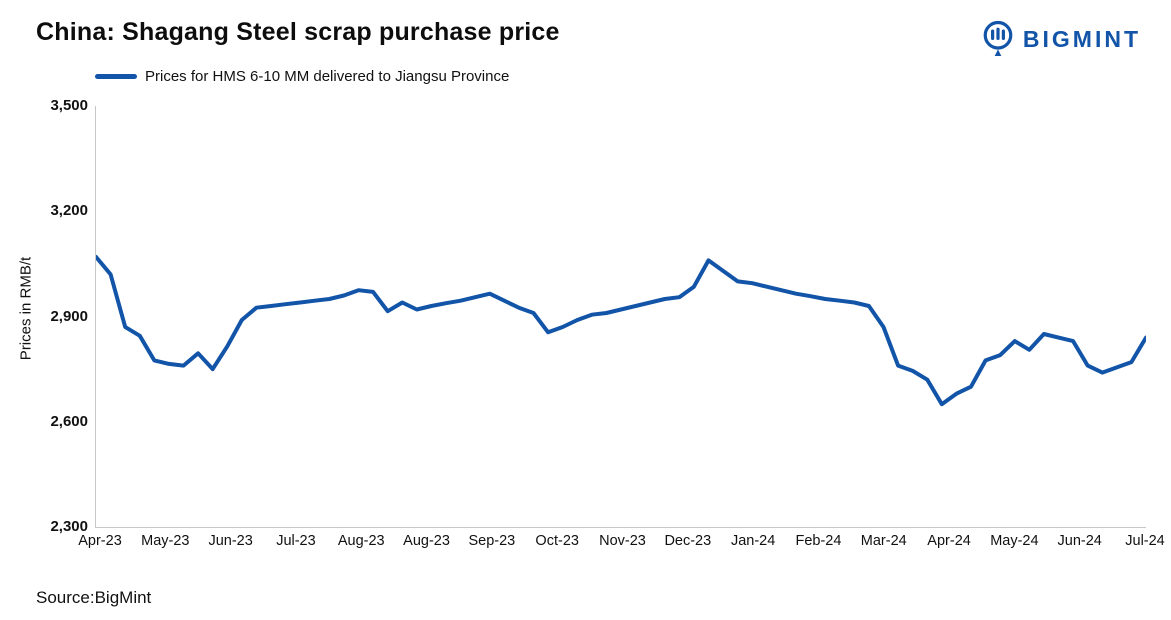  What do you see at coordinates (165, 541) in the screenshot?
I see `x-tick-label: May-23` at bounding box center [165, 541].